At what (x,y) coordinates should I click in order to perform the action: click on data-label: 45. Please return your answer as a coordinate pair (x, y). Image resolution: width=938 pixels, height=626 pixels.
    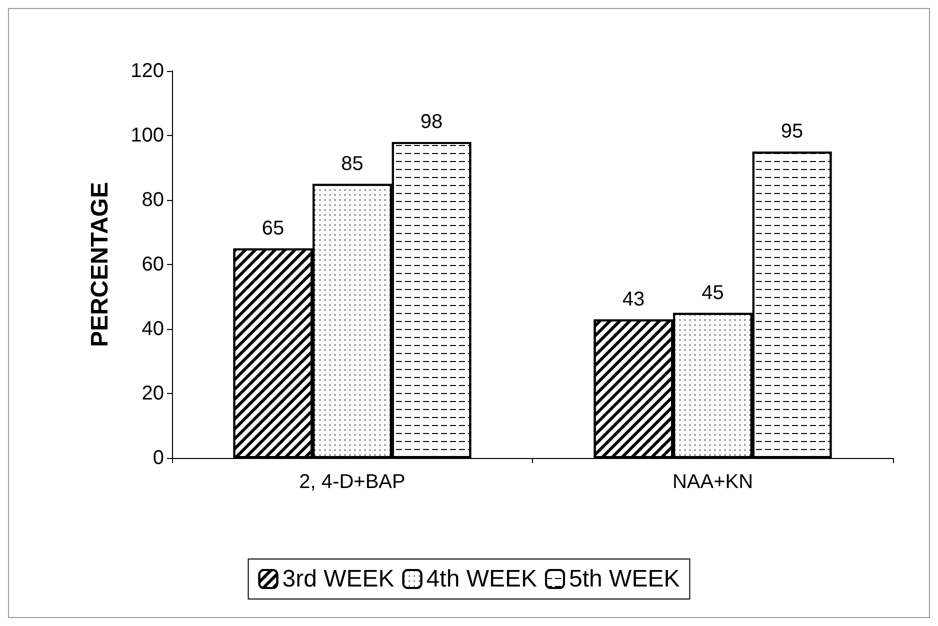
    Looking at the image, I should click on (713, 293).